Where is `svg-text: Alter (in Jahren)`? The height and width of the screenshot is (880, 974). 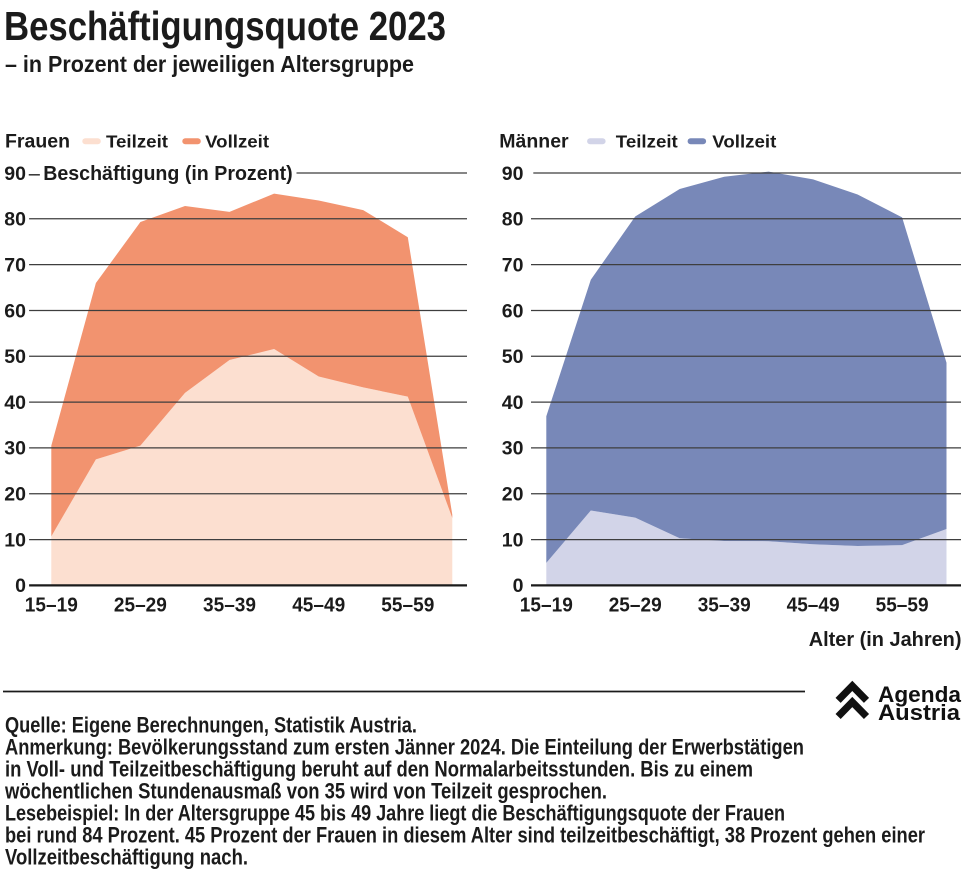
svg-text: Alter (in Jahren) is located at coordinates (885, 639).